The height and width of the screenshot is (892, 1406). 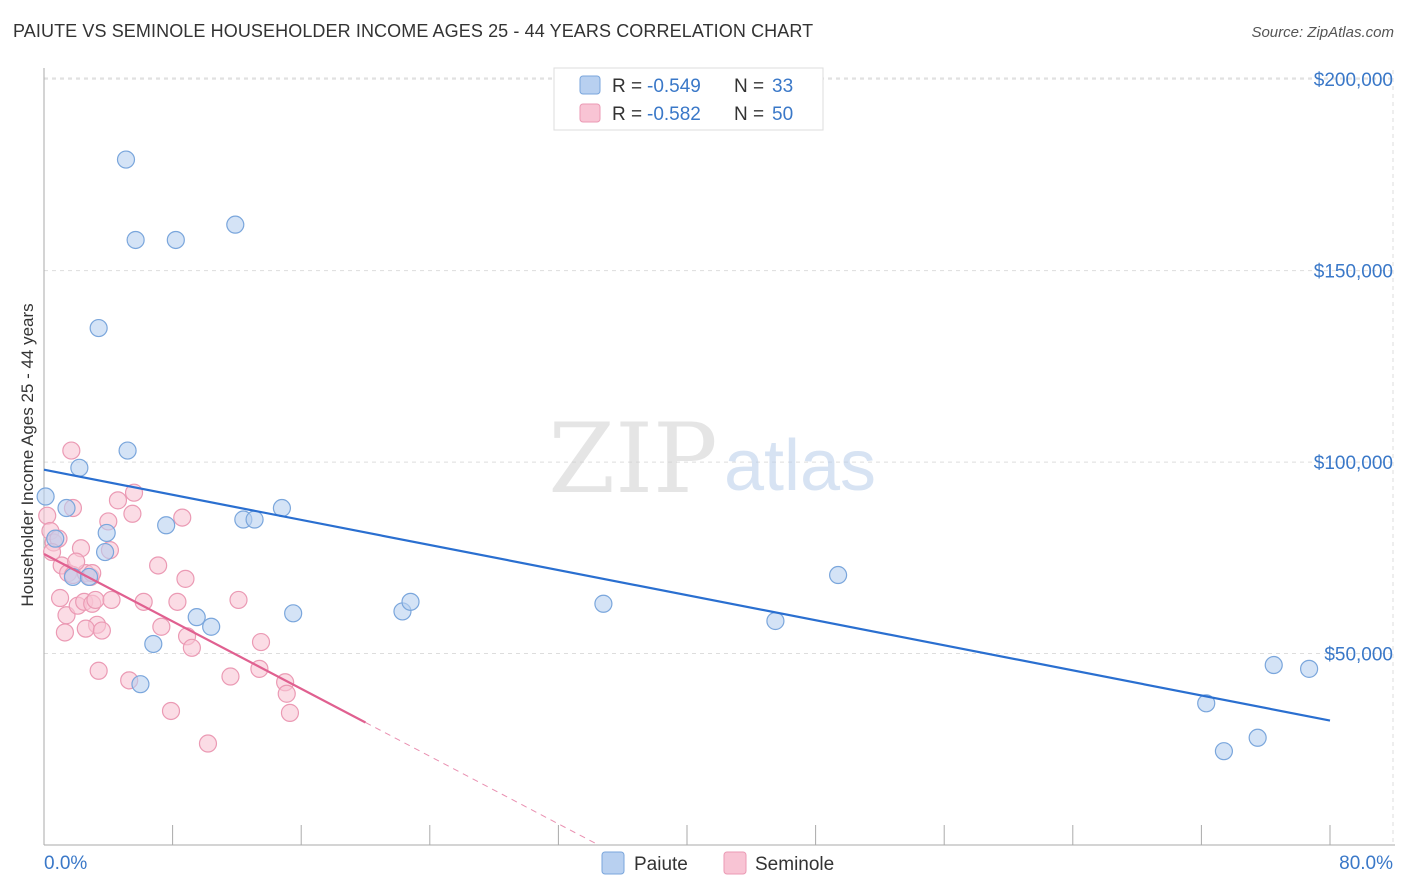 What do you see at coordinates (674, 86) in the screenshot?
I see `legend-r-value: -0.549` at bounding box center [674, 86].